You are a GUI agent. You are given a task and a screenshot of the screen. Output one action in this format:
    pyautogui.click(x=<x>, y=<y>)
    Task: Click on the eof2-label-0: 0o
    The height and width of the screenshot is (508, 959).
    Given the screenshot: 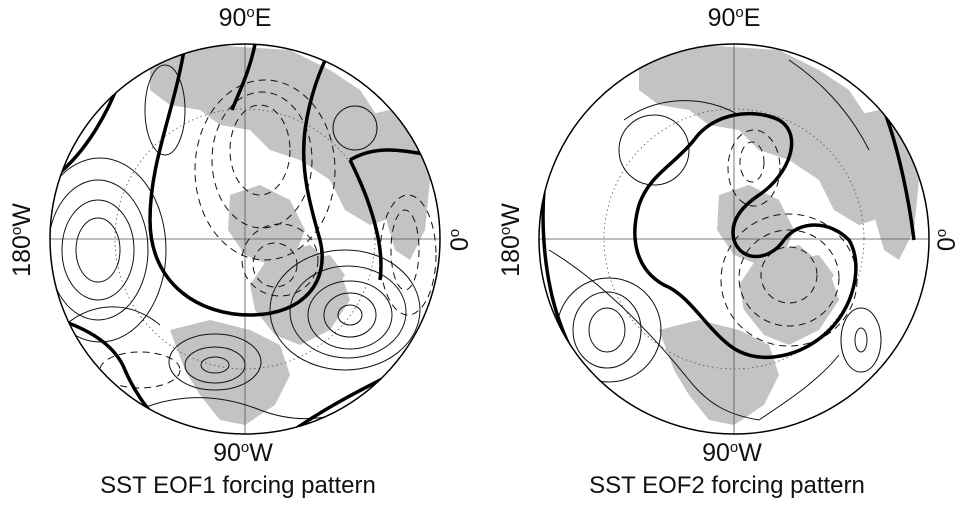 What is the action you would take?
    pyautogui.click(x=946, y=240)
    